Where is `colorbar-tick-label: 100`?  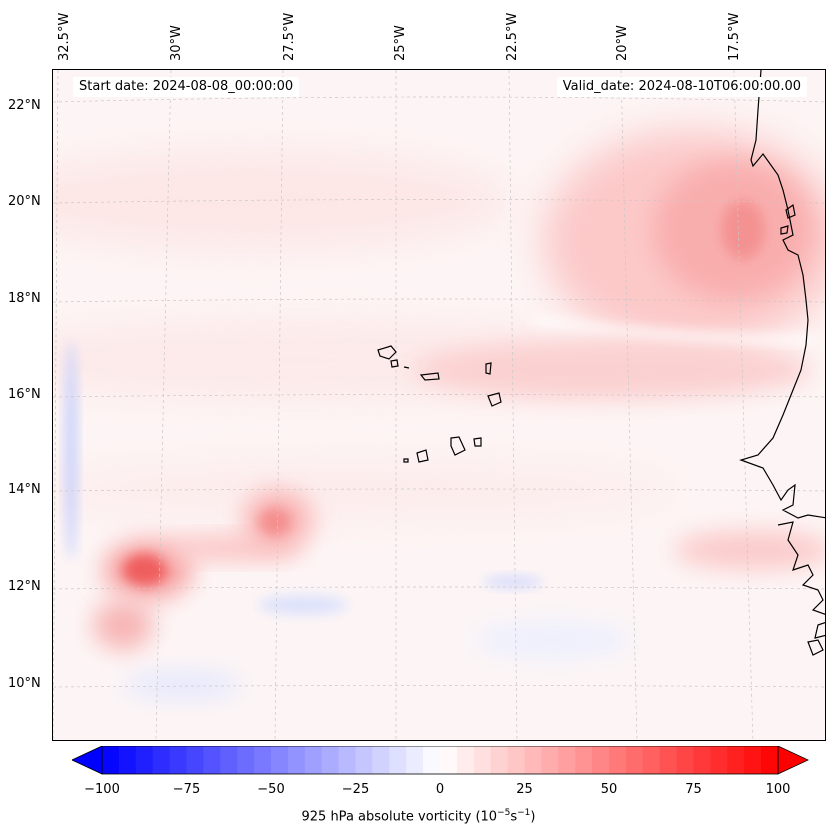 colorbar-tick-label: 100 is located at coordinates (778, 789).